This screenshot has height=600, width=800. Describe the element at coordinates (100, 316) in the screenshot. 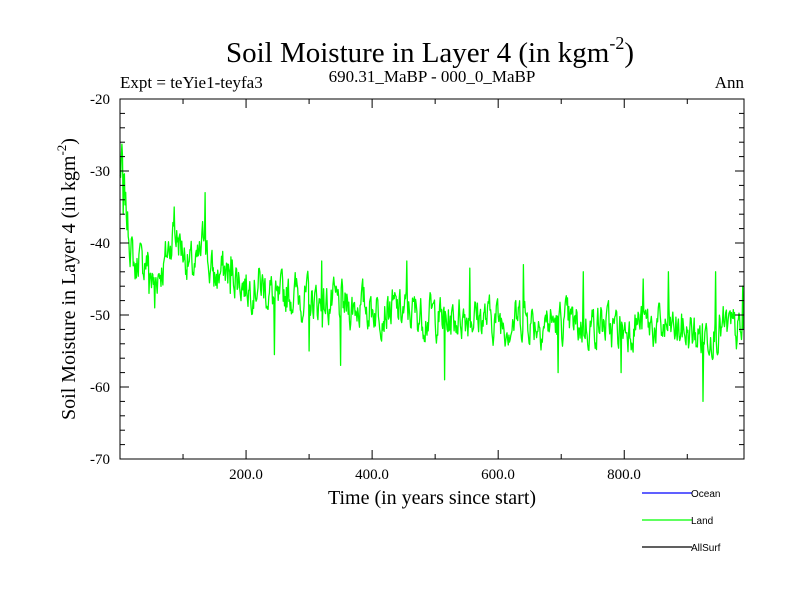

I see `y-tick-label-50: -50` at that location.